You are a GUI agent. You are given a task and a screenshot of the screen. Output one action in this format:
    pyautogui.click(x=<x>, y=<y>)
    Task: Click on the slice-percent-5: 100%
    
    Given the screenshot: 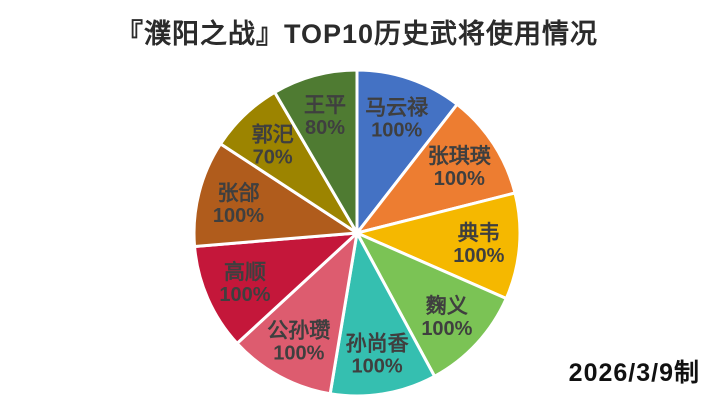 What is the action you would take?
    pyautogui.click(x=298, y=354)
    